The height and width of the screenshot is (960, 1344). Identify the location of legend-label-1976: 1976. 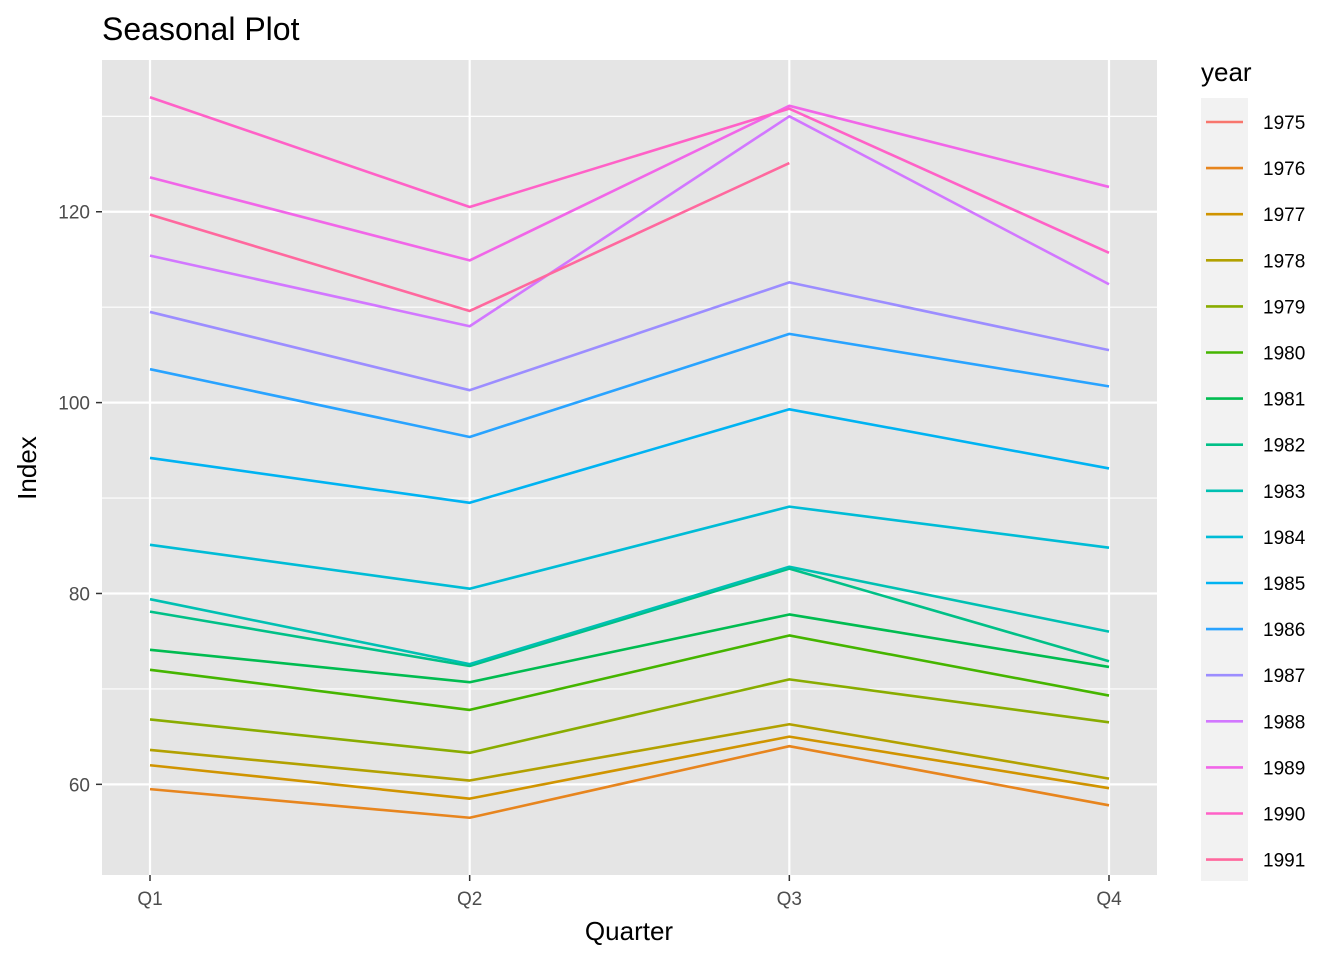
(1284, 169).